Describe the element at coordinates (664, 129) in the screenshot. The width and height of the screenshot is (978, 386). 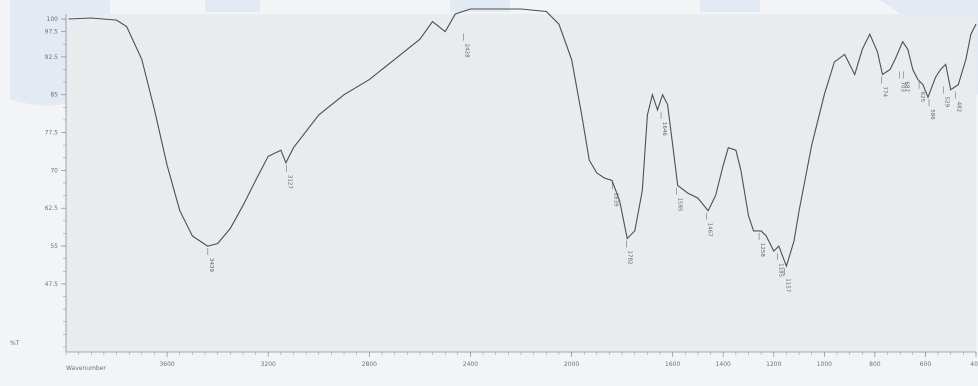
I see `peak-label: 1646` at that location.